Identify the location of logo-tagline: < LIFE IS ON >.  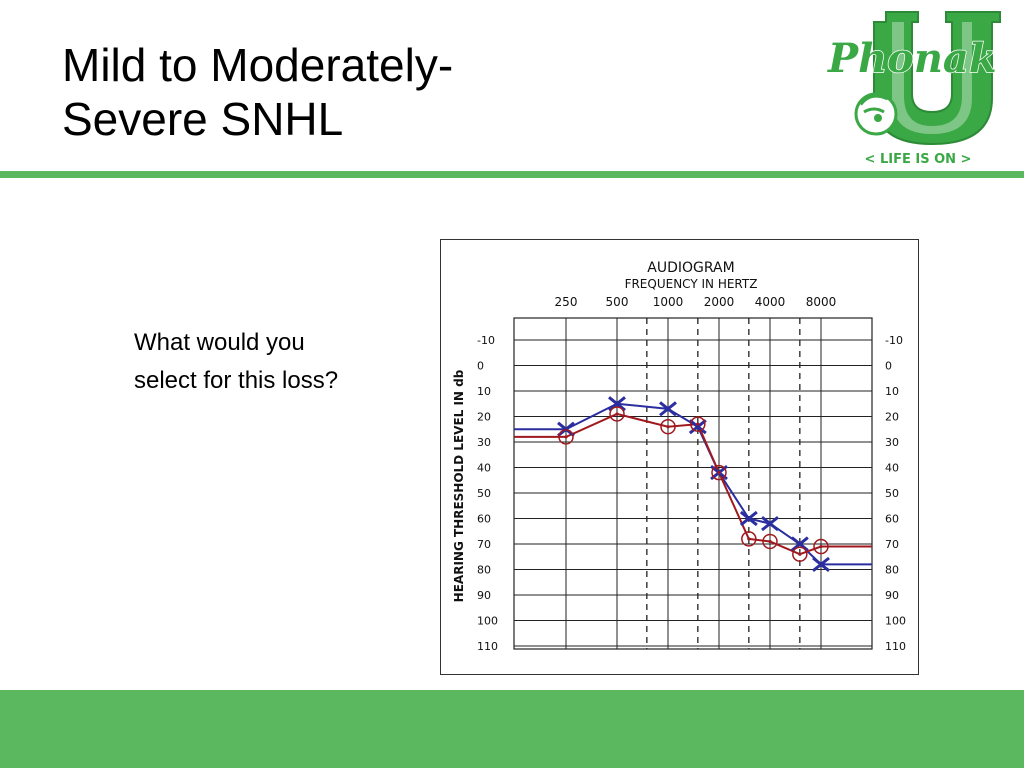
(918, 159).